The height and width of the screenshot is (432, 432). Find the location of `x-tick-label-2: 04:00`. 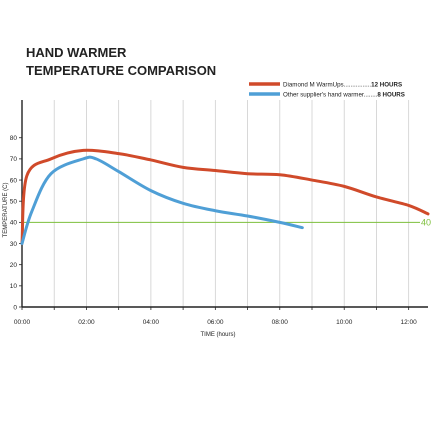

x-tick-label-2: 04:00 is located at coordinates (151, 322).